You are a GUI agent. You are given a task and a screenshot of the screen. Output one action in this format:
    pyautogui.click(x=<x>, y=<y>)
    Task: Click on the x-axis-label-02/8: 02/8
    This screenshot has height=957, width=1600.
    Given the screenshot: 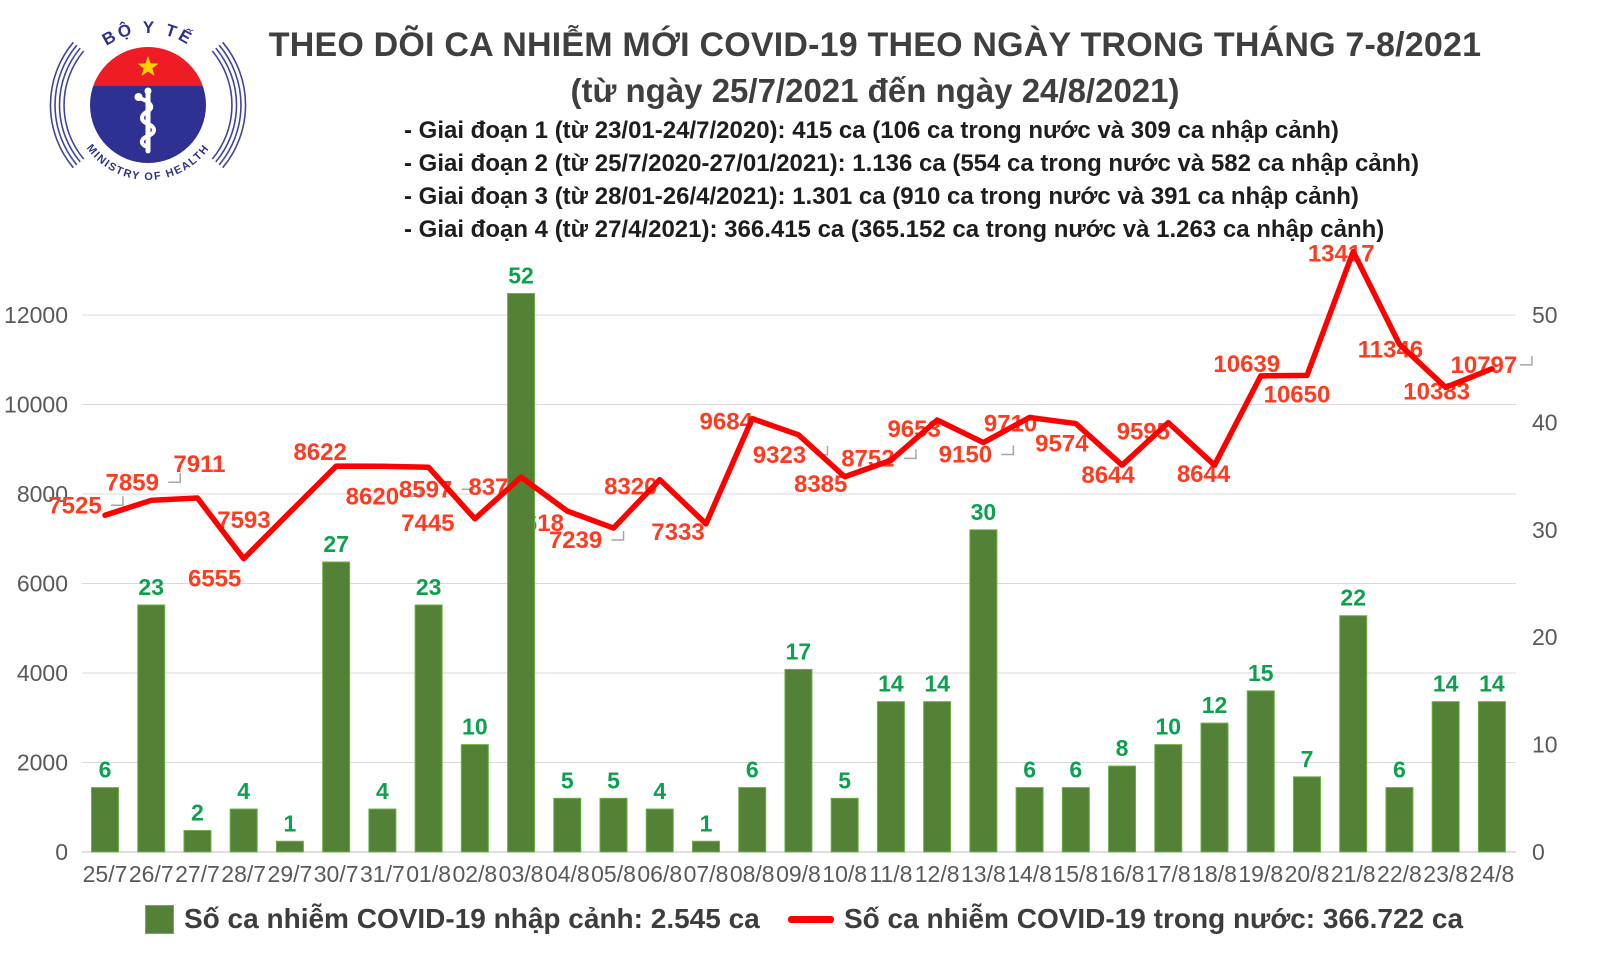 What is the action you would take?
    pyautogui.click(x=474, y=874)
    